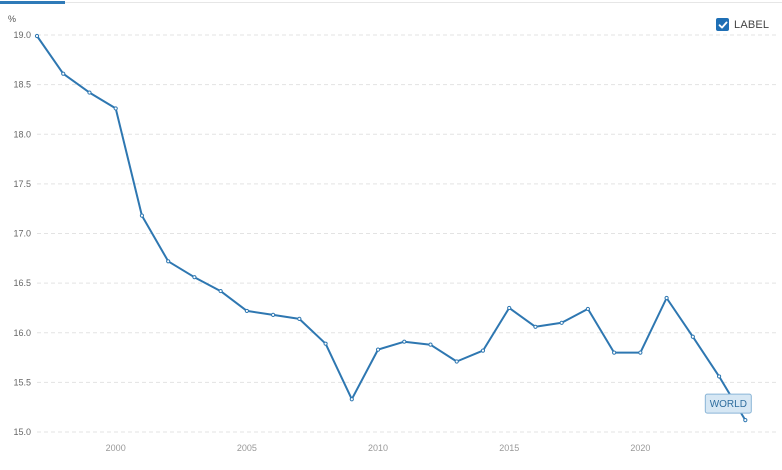 The width and height of the screenshot is (782, 470). Describe the element at coordinates (22, 333) in the screenshot. I see `y-tick-label: 16.0` at that location.